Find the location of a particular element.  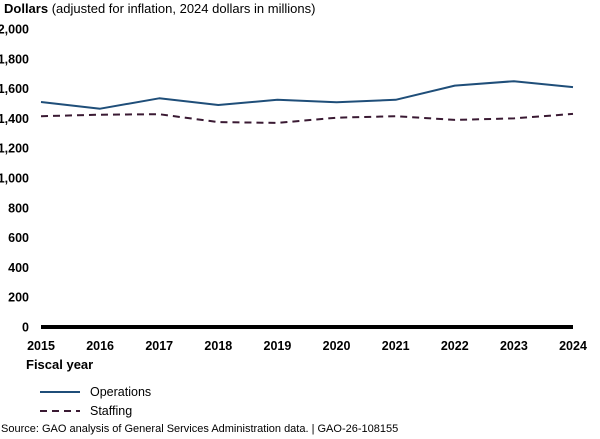

series-line-staffing is located at coordinates (307, 118).